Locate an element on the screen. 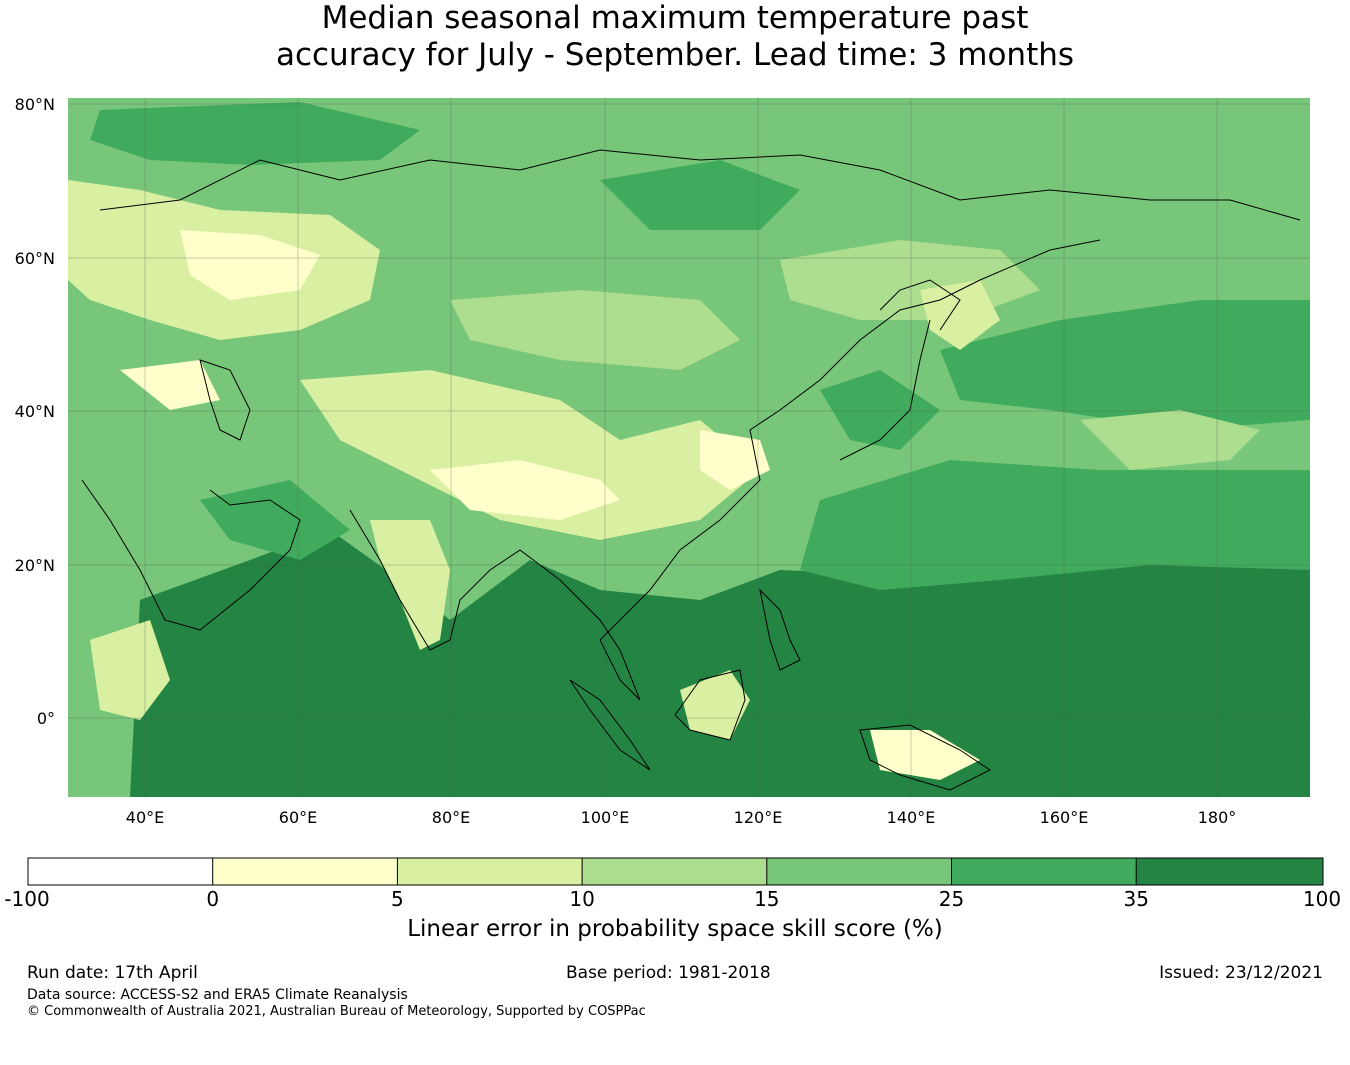 Image resolution: width=1350 pixels, height=1065 pixels. caspian-sea-coastline is located at coordinates (225, 400).